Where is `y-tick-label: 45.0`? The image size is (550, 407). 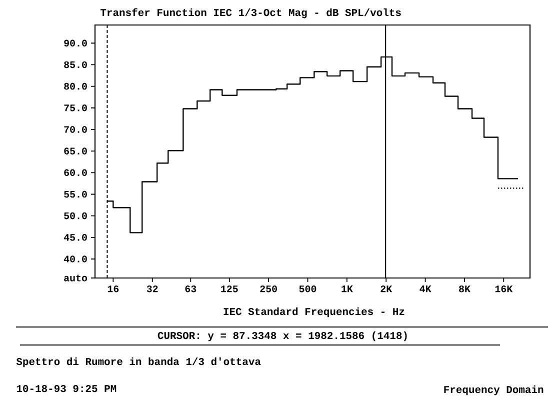
y-tick-label: 45.0 is located at coordinates (75, 237).